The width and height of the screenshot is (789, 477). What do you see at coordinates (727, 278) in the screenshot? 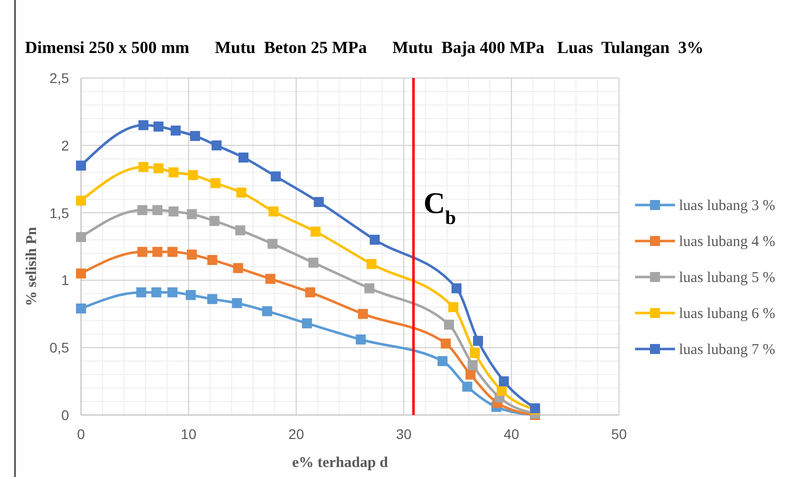
I see `legend-label: luas lubang 5 %` at bounding box center [727, 278].